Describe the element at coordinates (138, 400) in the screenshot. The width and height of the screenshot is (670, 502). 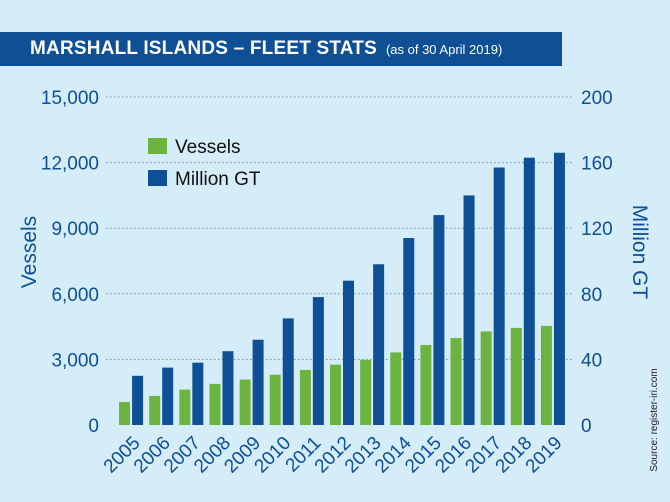
I see `bar-gt-2005` at that location.